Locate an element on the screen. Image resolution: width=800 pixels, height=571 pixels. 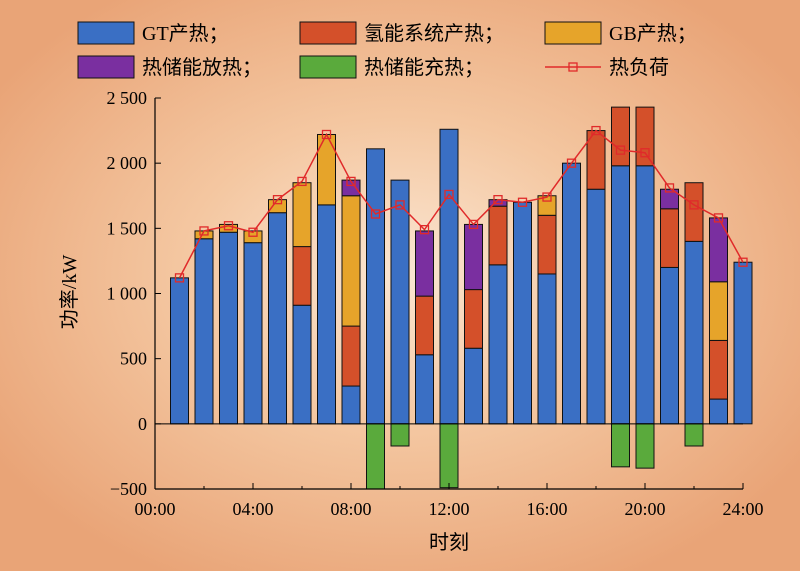
x-tick-label: 04:00 is located at coordinates (252, 509).